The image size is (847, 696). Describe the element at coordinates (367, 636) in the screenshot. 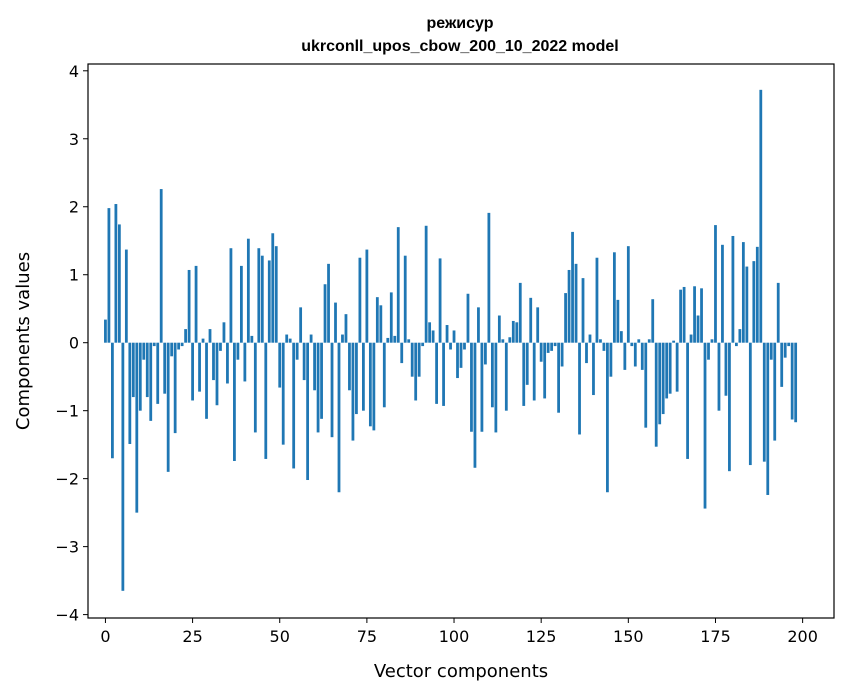

I see `x-tick-label-75: 75` at that location.